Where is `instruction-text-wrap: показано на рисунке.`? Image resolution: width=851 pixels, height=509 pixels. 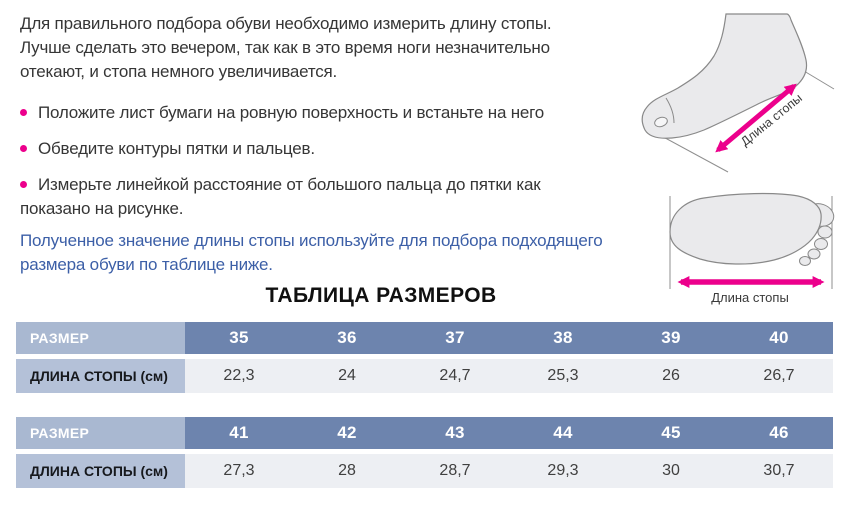
instruction-text-wrap: показано на рисунке. is located at coordinates (102, 208).